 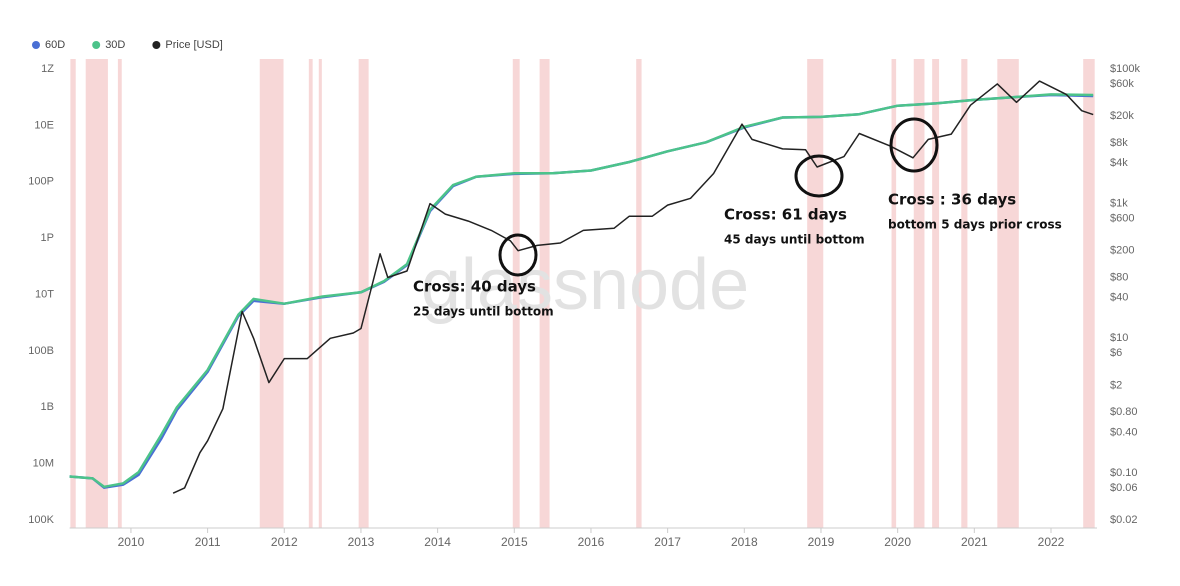 What do you see at coordinates (47, 407) in the screenshot?
I see `y-tick-label: 1B` at bounding box center [47, 407].